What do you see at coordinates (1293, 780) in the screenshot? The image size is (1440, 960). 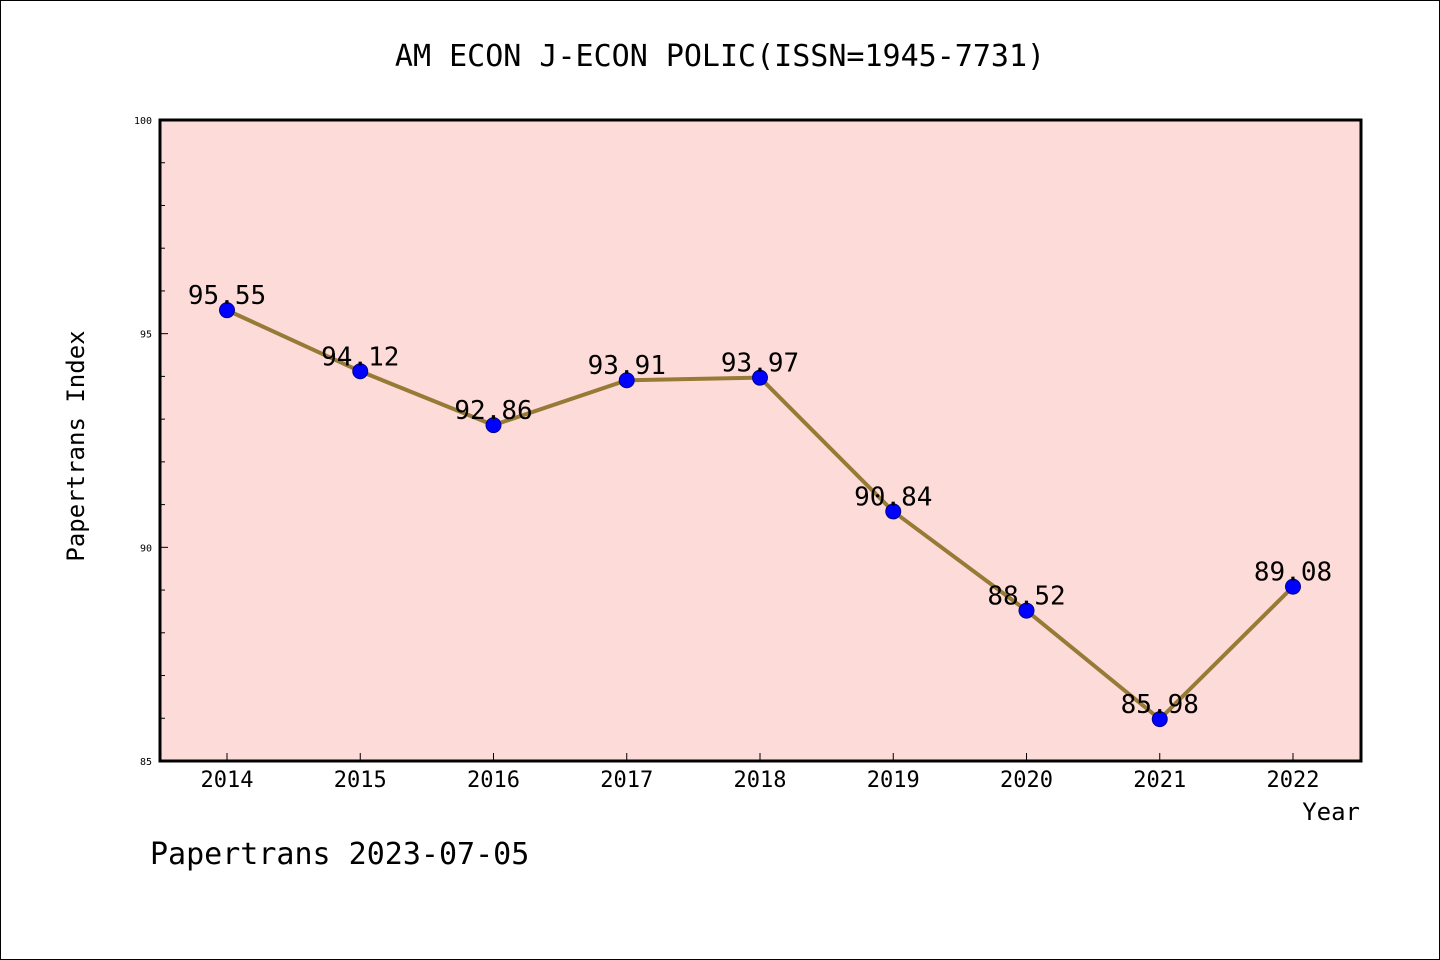 I see `x-tick-label: 2022` at bounding box center [1293, 780].